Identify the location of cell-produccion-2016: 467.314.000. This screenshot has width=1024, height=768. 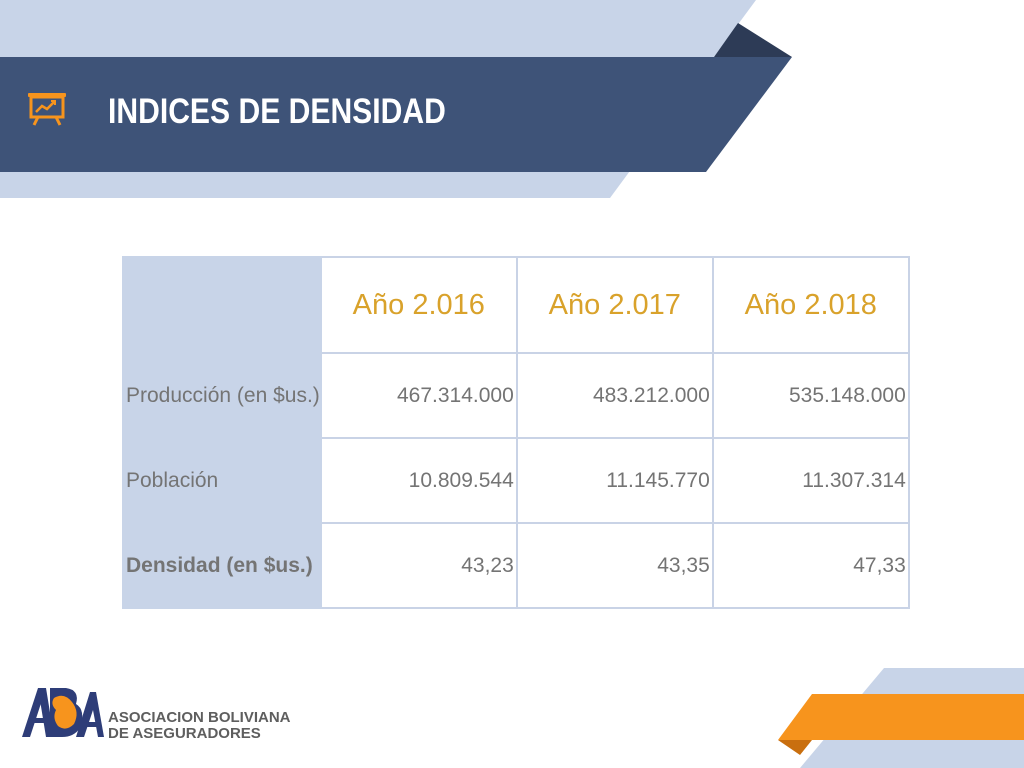
(418, 395).